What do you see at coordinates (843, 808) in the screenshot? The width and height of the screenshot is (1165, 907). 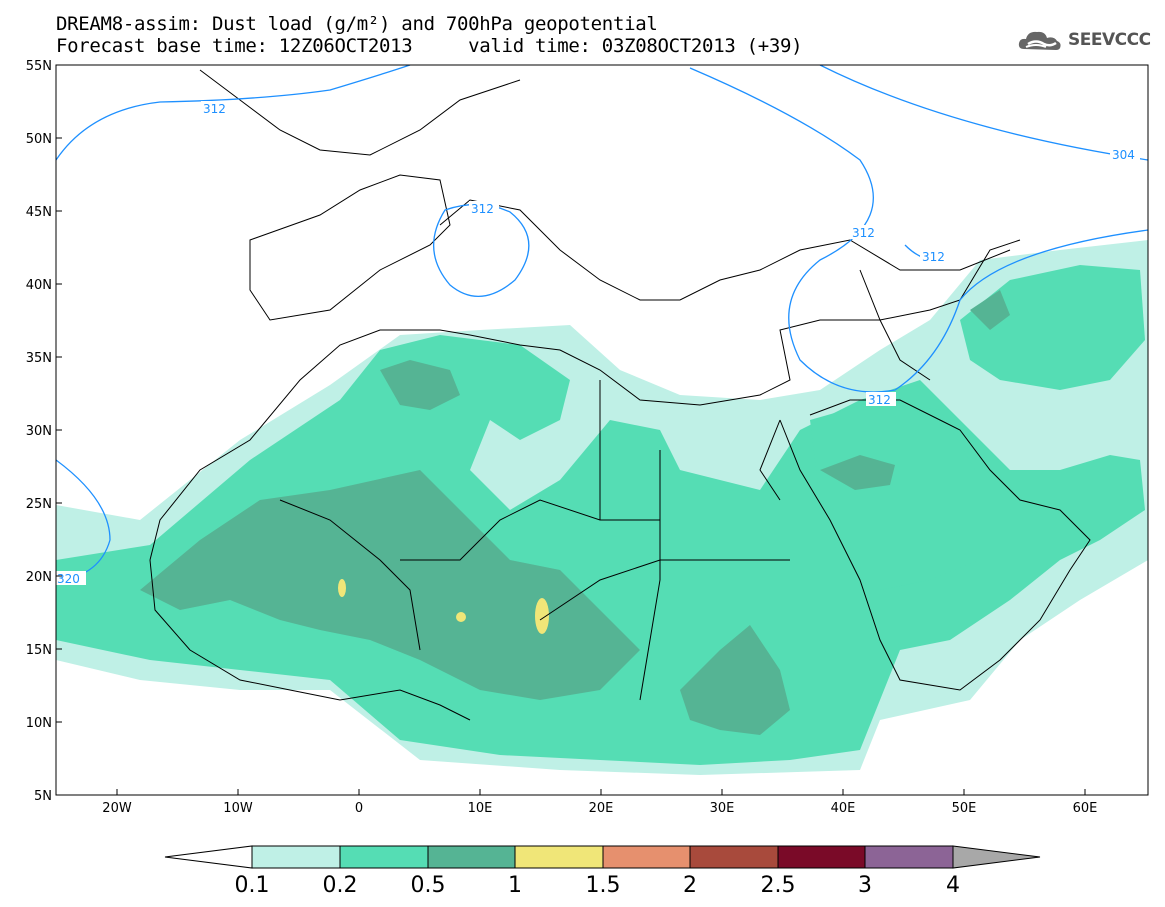 I see `lon-label: 40E` at bounding box center [843, 808].